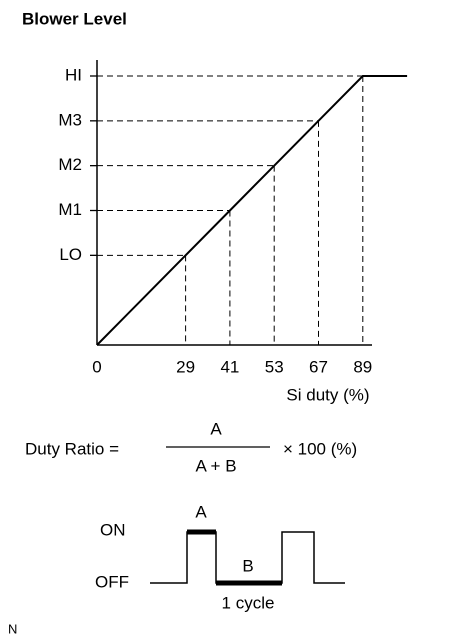 This screenshot has height=644, width=474. What do you see at coordinates (215, 465) in the screenshot?
I see `formula-denominator: A + B` at bounding box center [215, 465].